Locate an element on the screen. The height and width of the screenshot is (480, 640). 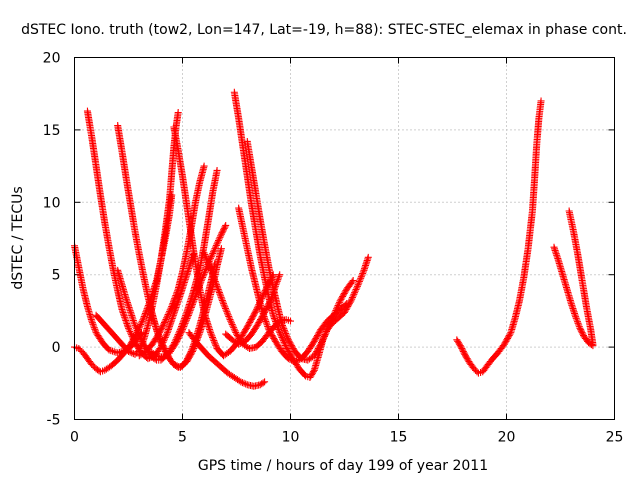
x-tick-label-0: 0 is located at coordinates (74, 438).